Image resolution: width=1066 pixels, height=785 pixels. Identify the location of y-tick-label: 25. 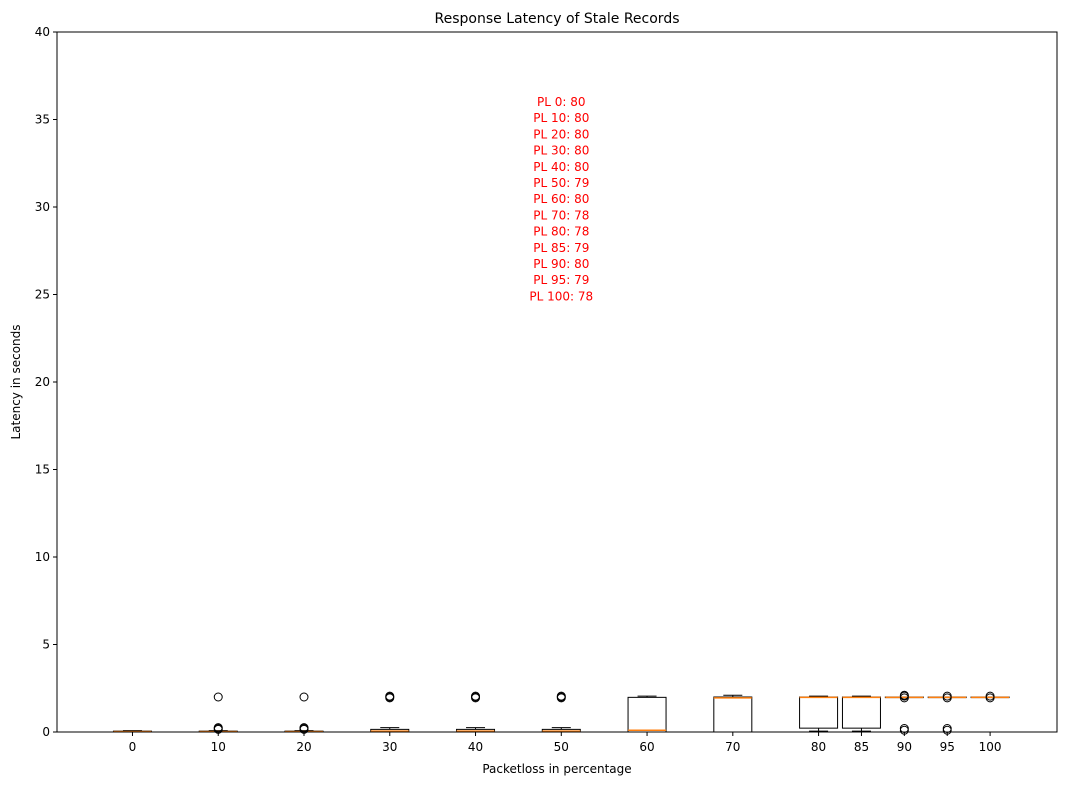
(42, 295).